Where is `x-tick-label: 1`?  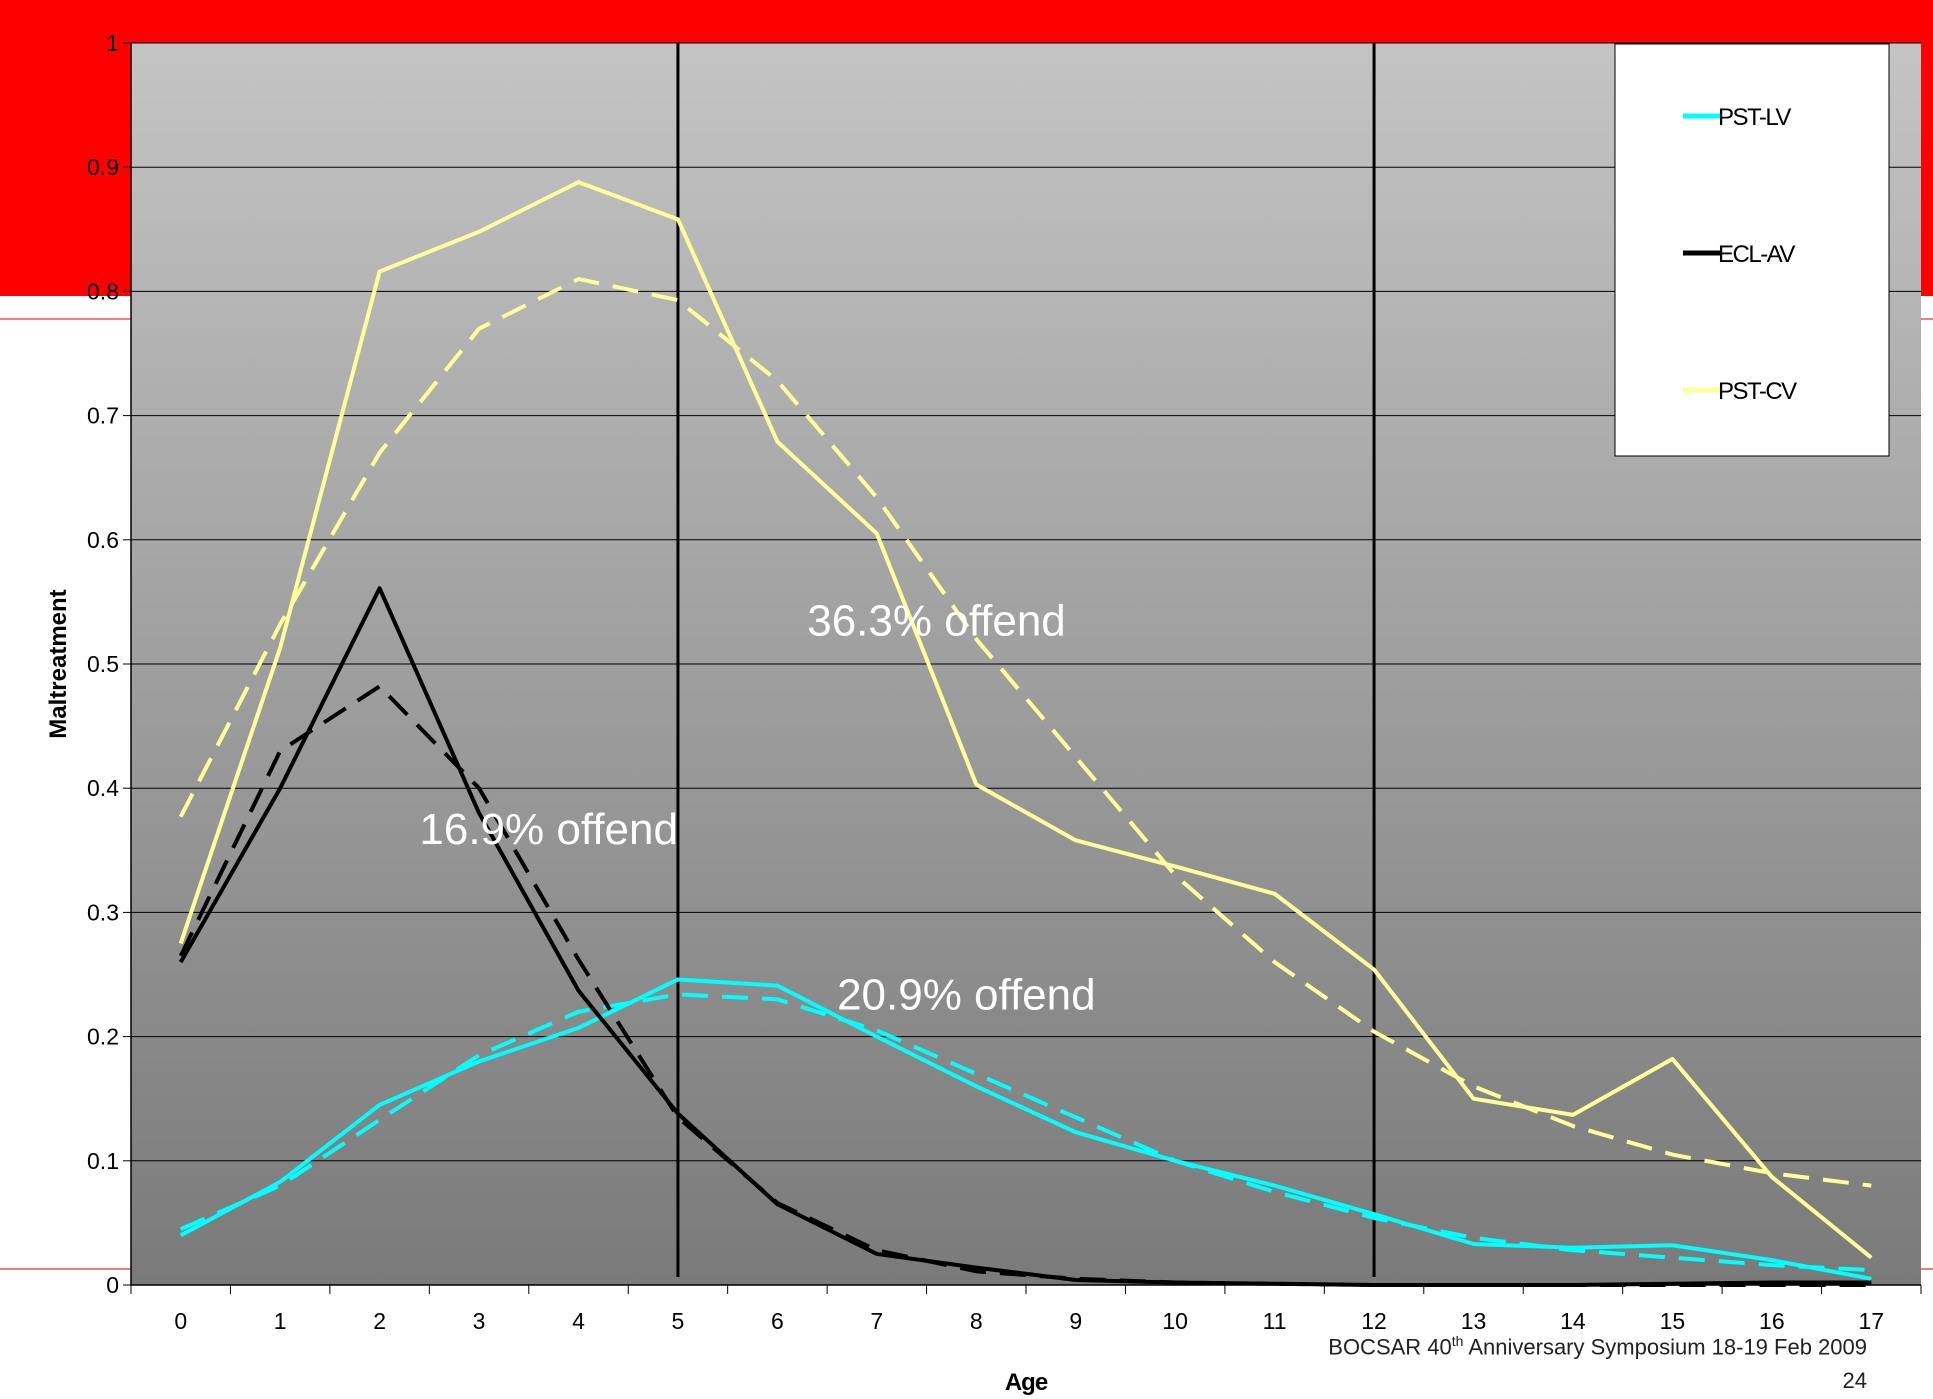 x-tick-label: 1 is located at coordinates (280, 1321).